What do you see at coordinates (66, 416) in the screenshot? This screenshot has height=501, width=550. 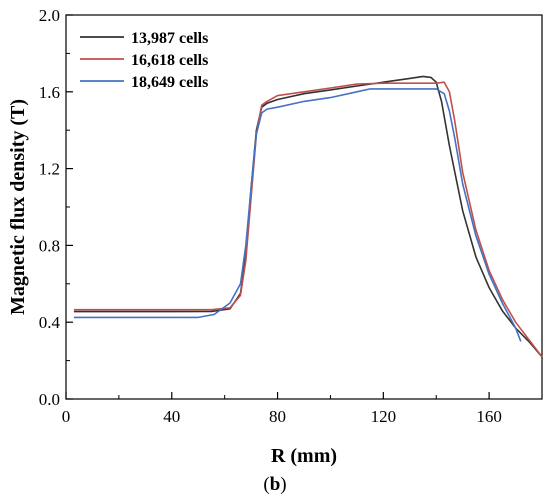 I see `x-tick-label: 0` at bounding box center [66, 416].